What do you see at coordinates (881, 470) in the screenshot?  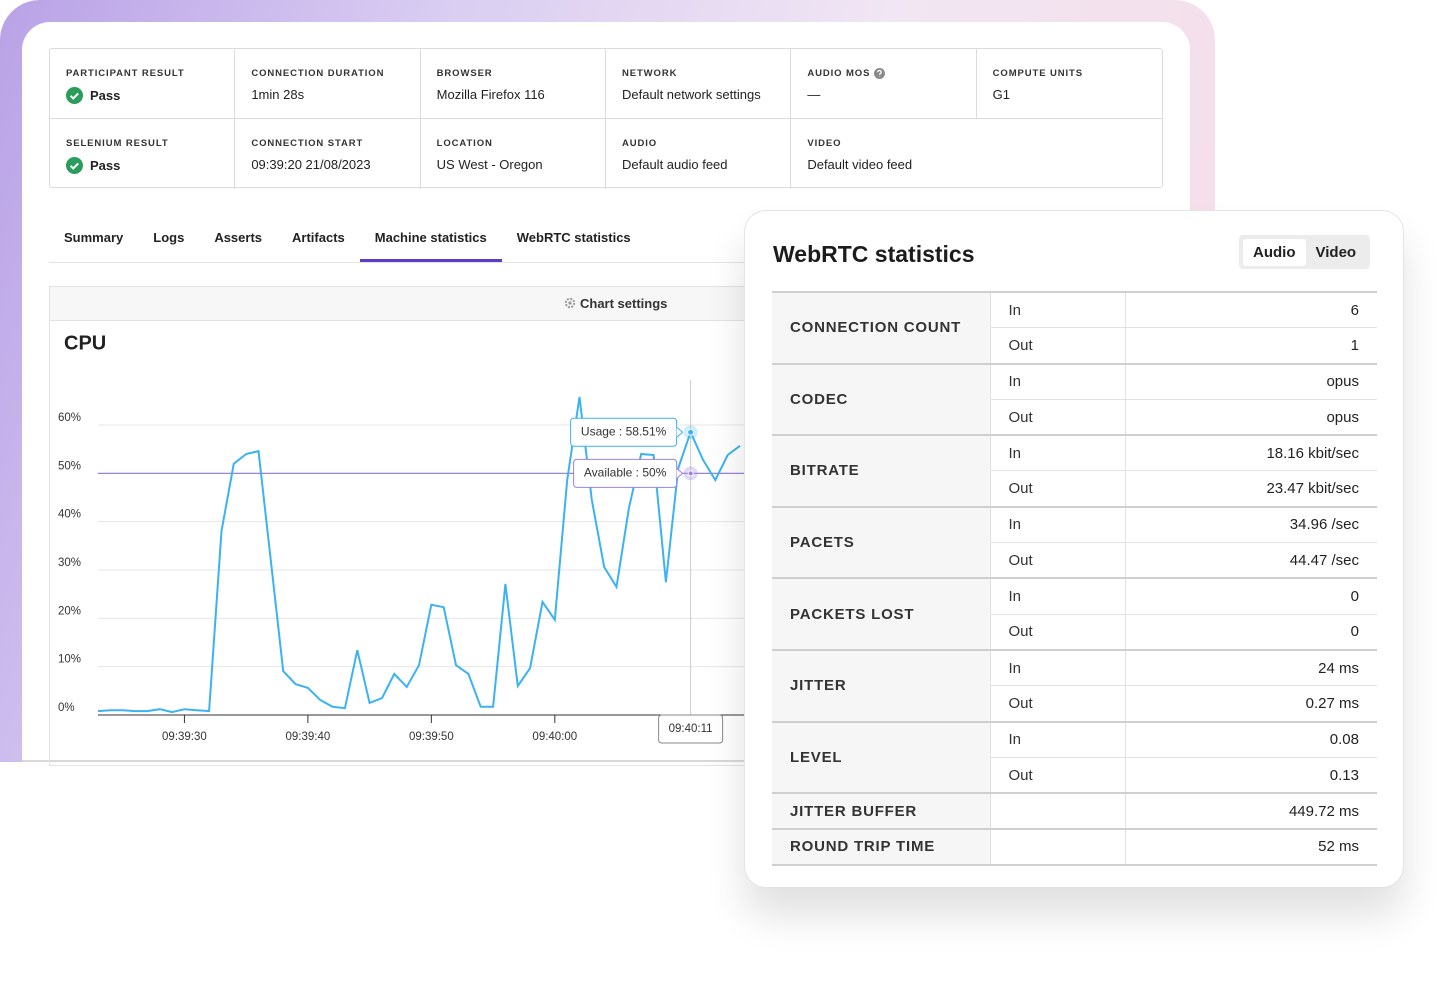 I see `stat-name: BITRATE` at bounding box center [881, 470].